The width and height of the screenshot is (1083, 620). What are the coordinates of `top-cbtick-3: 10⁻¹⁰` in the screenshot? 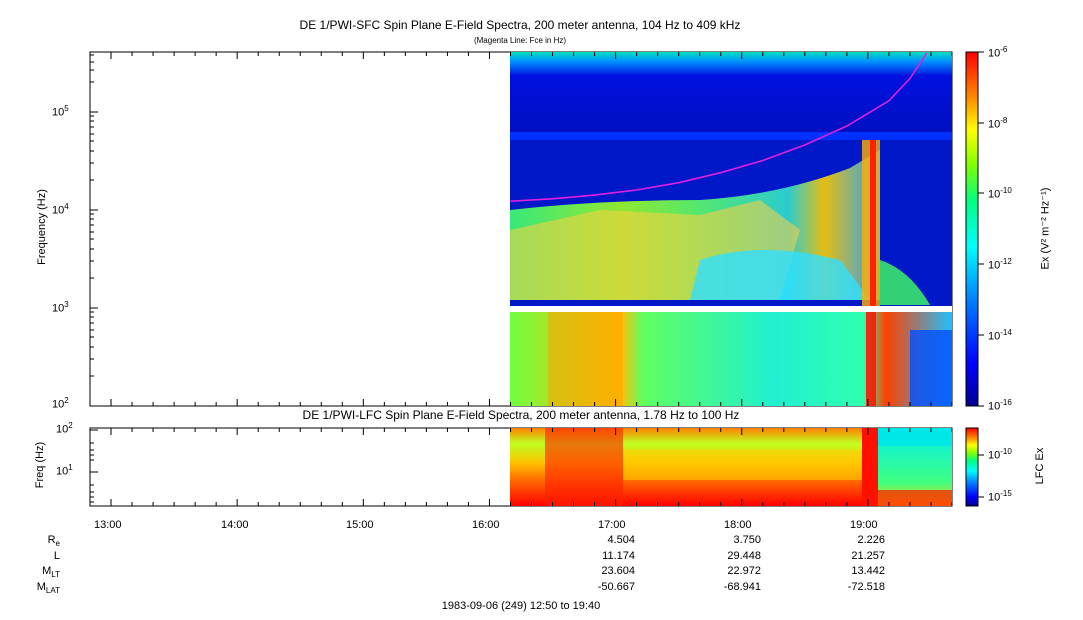 It's located at (1000, 193).